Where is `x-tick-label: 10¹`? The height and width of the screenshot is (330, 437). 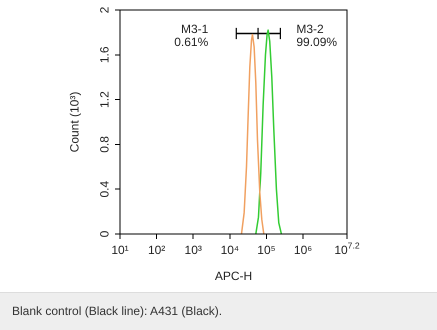 x-tick-label: 10¹ is located at coordinates (120, 250).